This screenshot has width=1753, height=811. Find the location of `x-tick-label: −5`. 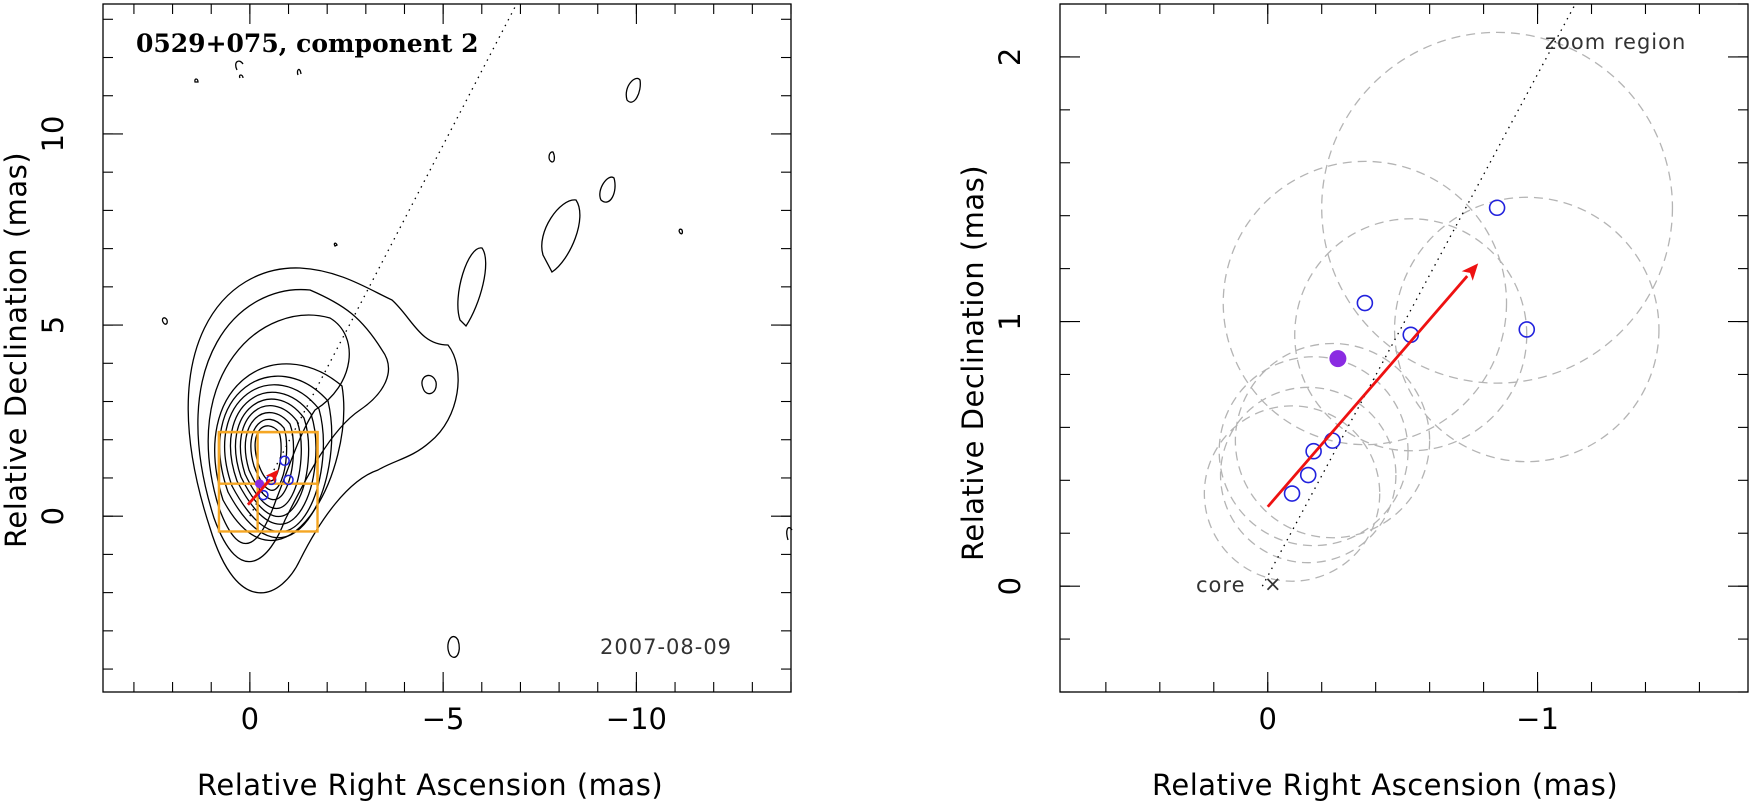

x-tick-label: −5 is located at coordinates (443, 719).